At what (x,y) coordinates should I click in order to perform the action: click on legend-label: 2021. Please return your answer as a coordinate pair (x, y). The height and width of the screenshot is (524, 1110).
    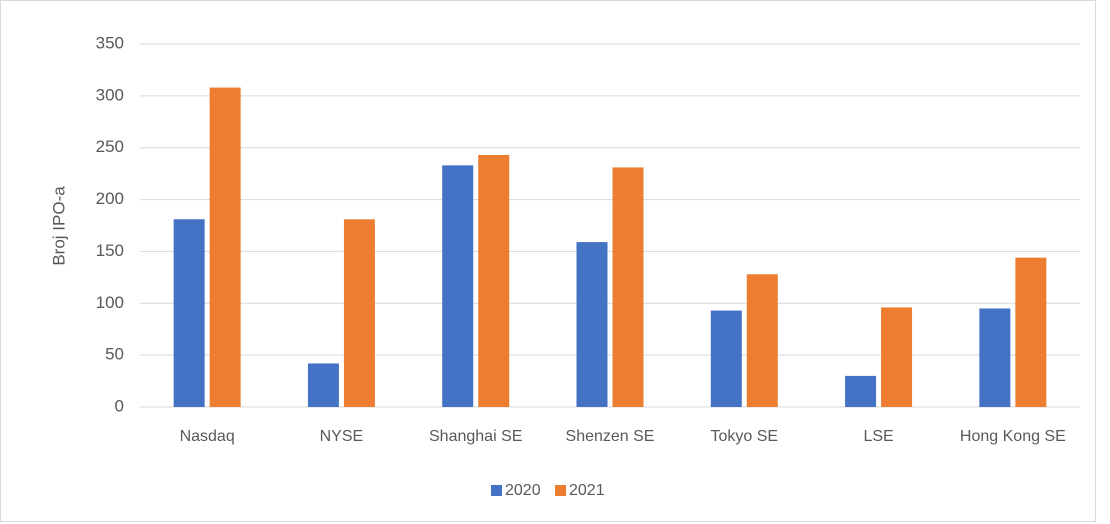
    Looking at the image, I should click on (587, 490).